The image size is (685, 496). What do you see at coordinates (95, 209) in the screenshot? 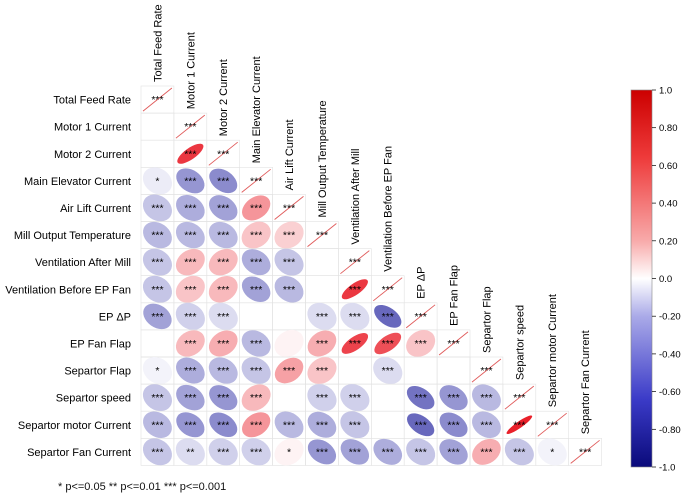
I see `row-label: Air Lift Current` at bounding box center [95, 209].